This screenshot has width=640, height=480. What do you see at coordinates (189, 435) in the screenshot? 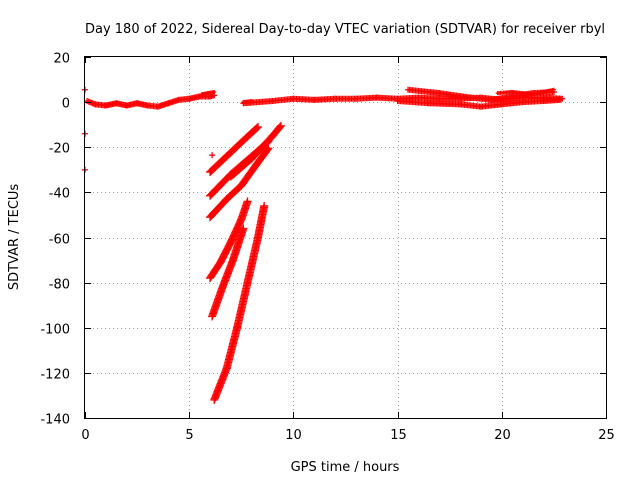
I see `x-tick-label: 5` at bounding box center [189, 435].